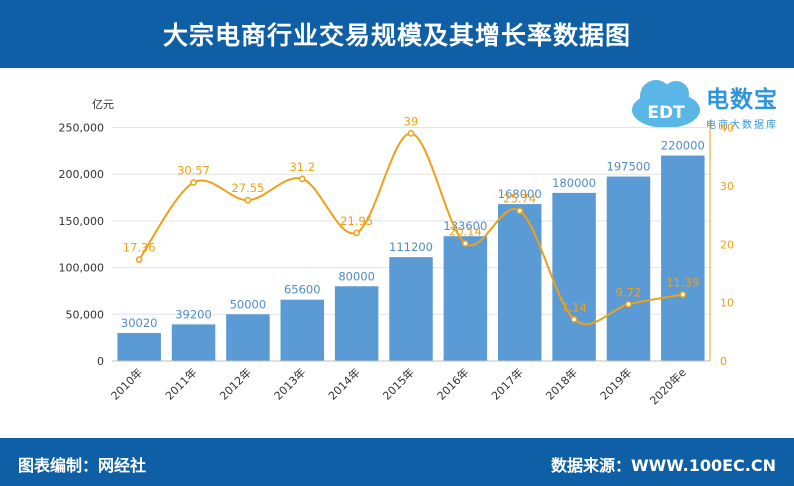 The width and height of the screenshot is (794, 486). Describe the element at coordinates (247, 188) in the screenshot. I see `line-value-label: 27.55` at that location.